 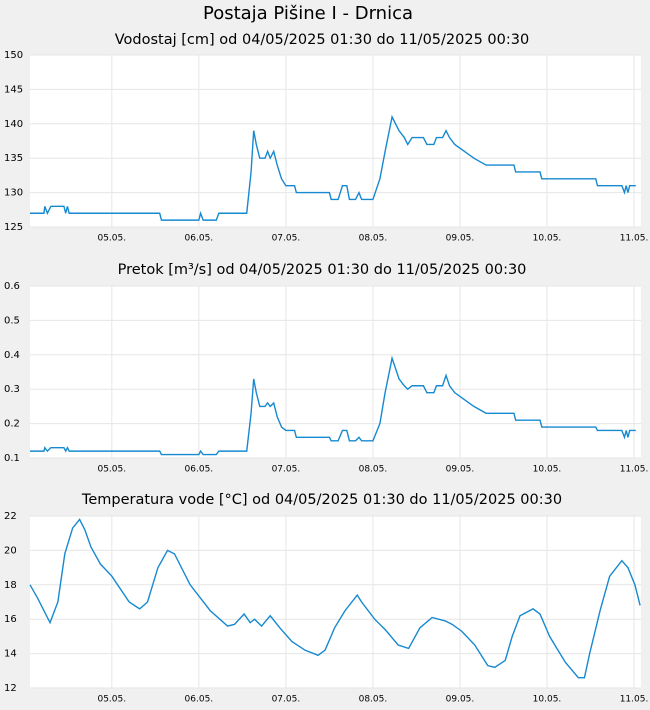 What do you see at coordinates (13, 193) in the screenshot?
I see `y-tick-label: 130` at bounding box center [13, 193].